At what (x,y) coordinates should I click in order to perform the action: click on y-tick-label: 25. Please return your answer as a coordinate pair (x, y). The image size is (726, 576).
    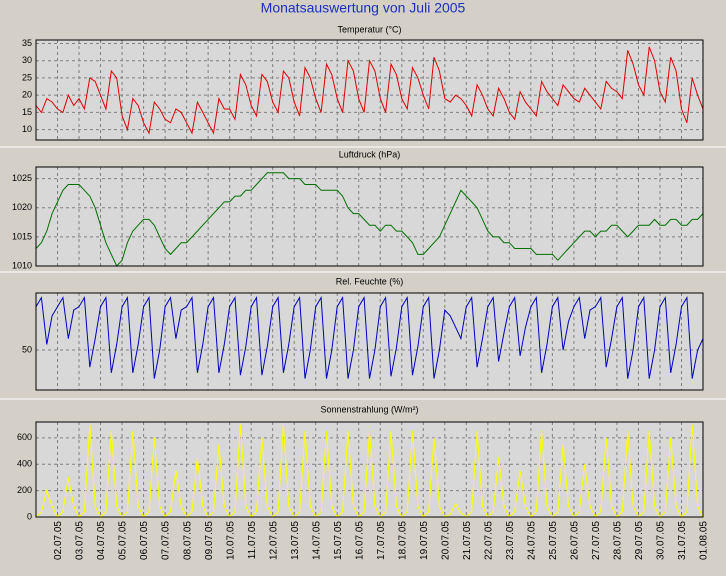
    Looking at the image, I should click on (27, 77).